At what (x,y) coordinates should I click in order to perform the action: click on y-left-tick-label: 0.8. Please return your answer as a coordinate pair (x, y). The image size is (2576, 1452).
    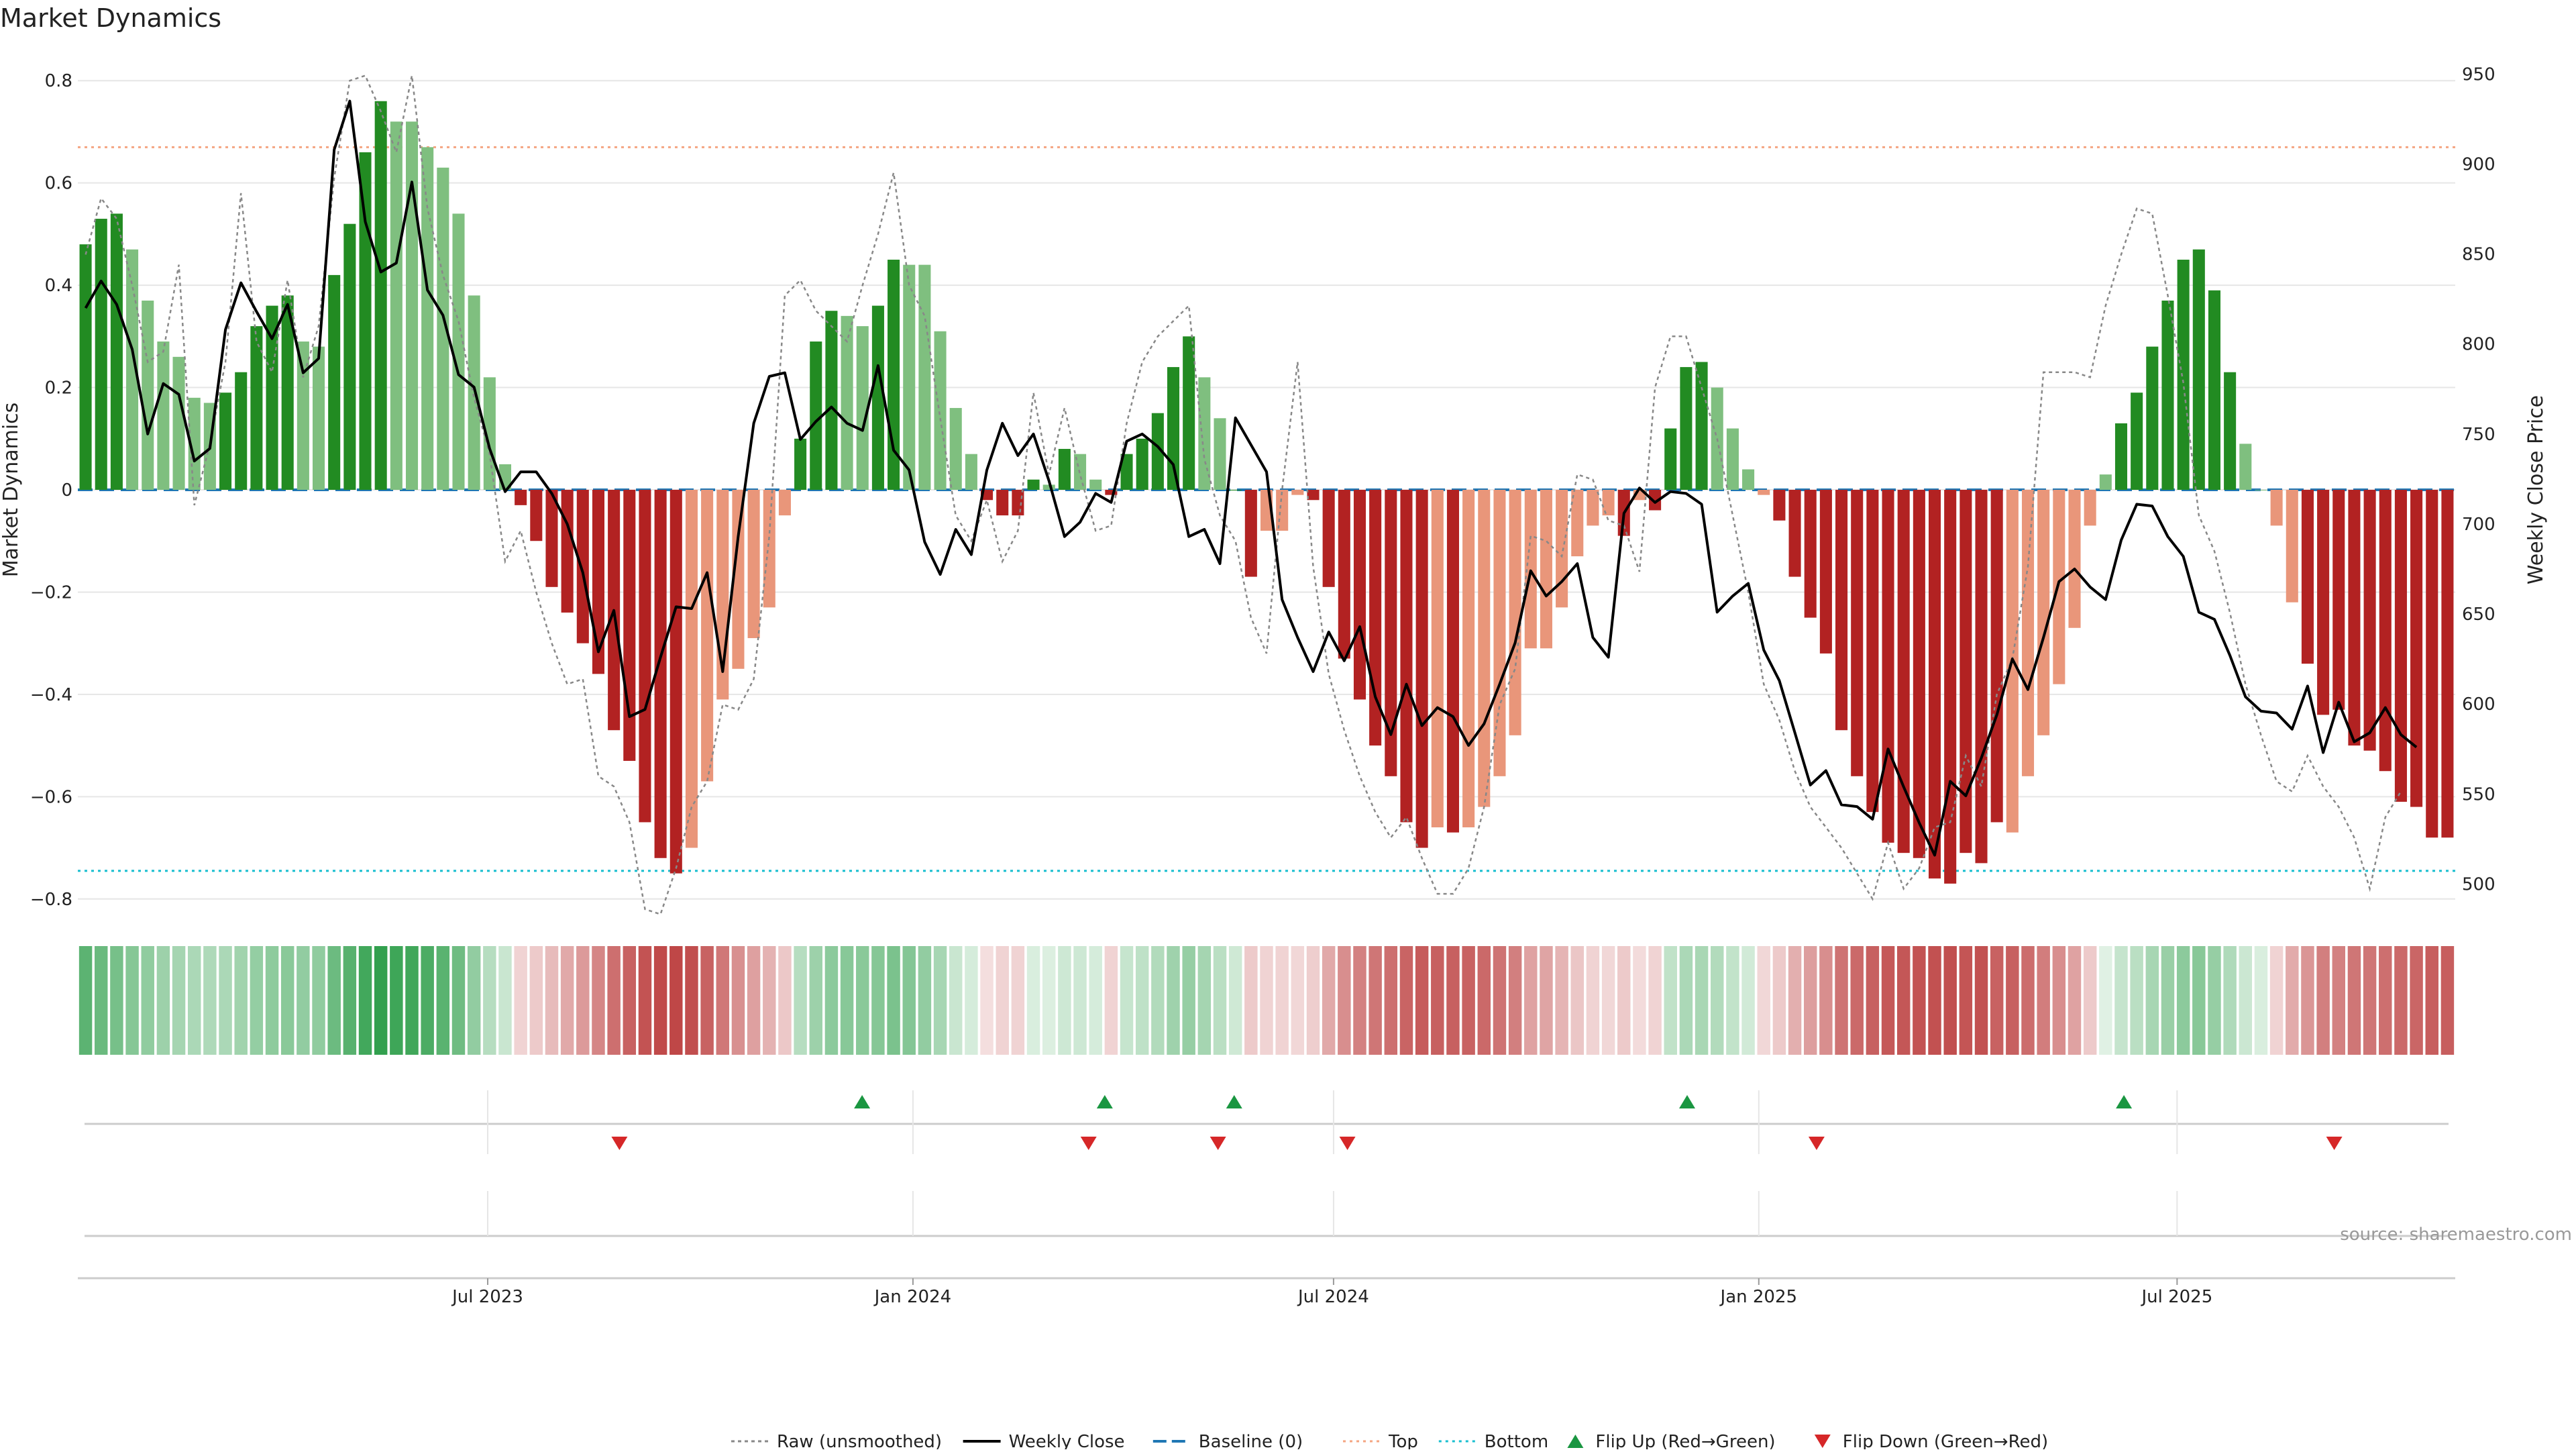
    Looking at the image, I should click on (58, 81).